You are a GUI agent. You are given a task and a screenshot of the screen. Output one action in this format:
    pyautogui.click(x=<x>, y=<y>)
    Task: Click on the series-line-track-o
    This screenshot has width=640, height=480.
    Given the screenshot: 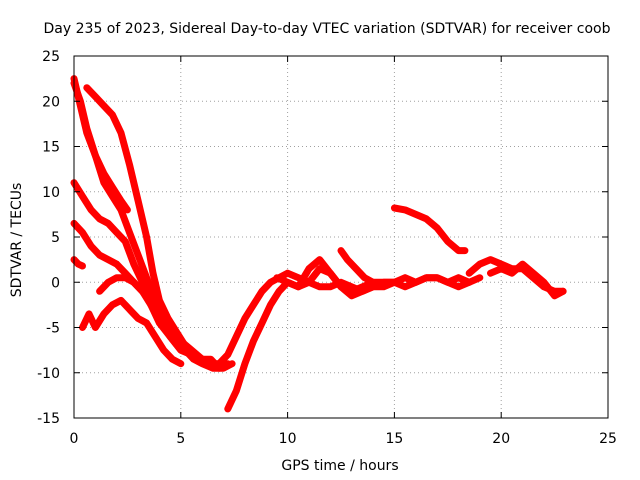 What is the action you would take?
    pyautogui.click(x=527, y=280)
    